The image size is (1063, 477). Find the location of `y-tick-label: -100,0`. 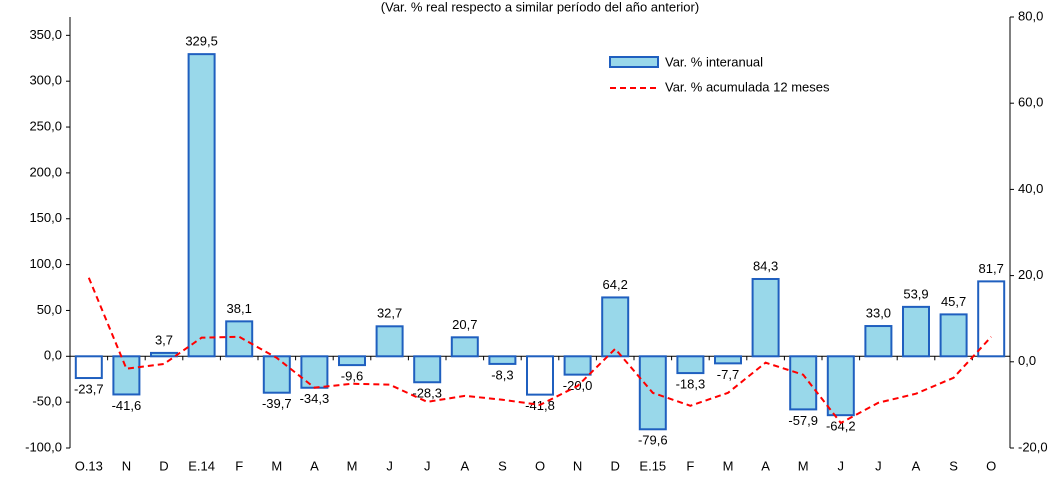

y-tick-label: -100,0 is located at coordinates (43, 446).